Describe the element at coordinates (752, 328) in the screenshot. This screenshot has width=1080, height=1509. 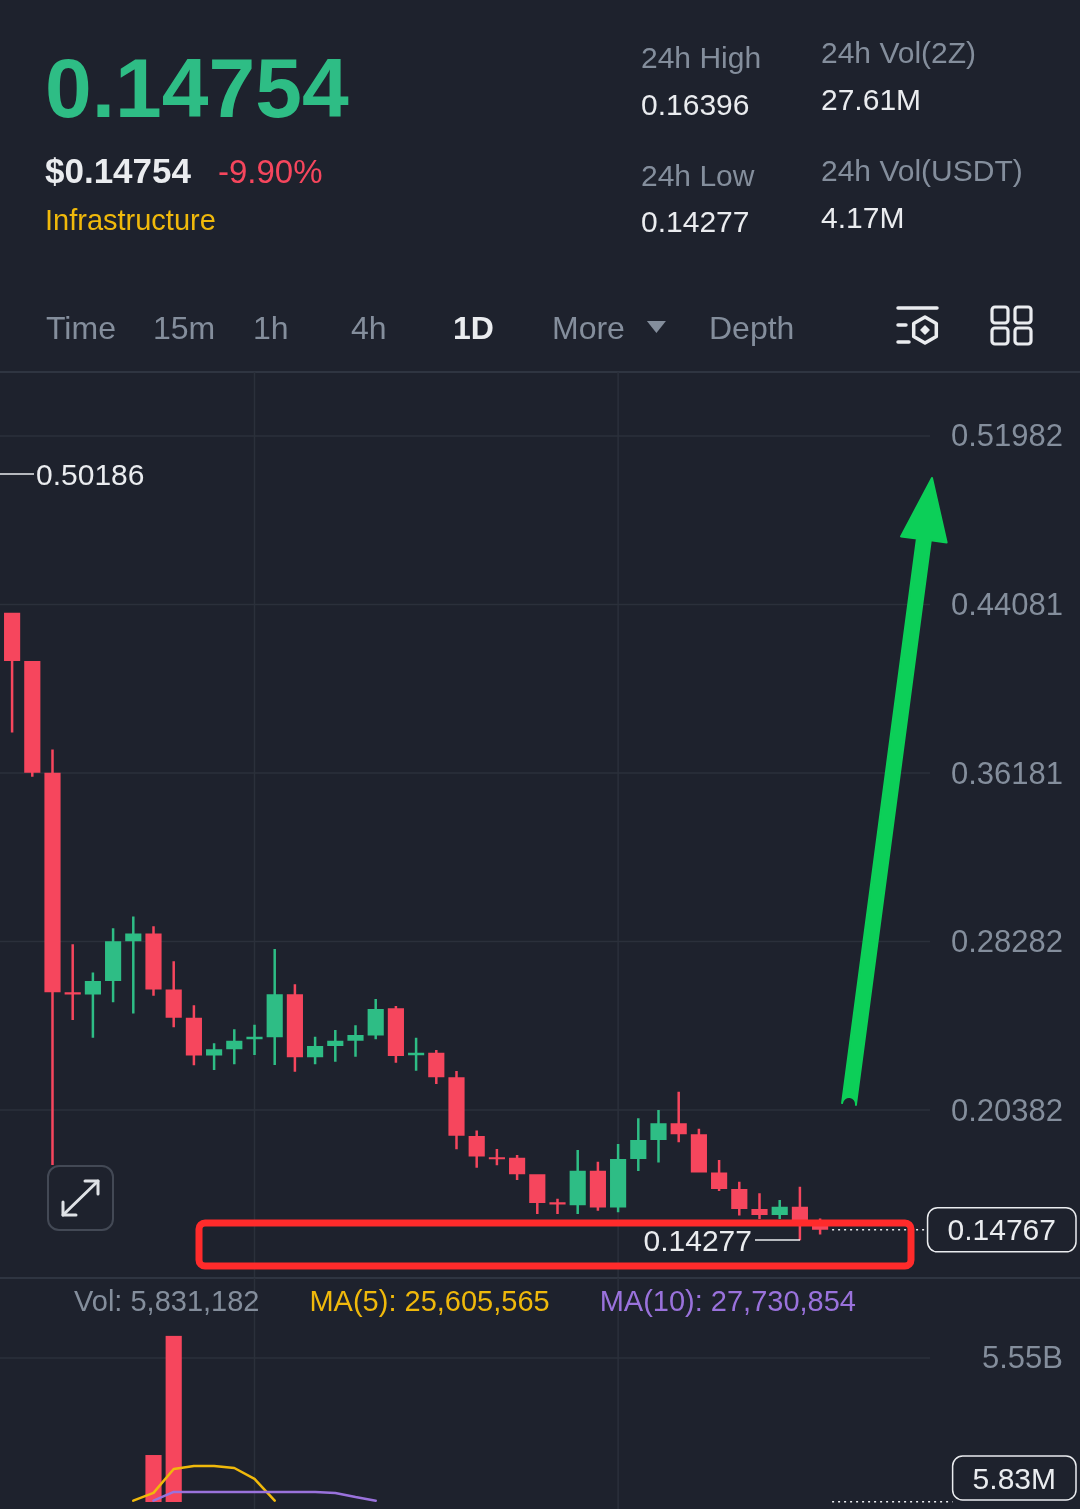
I see `text: Depth` at that location.